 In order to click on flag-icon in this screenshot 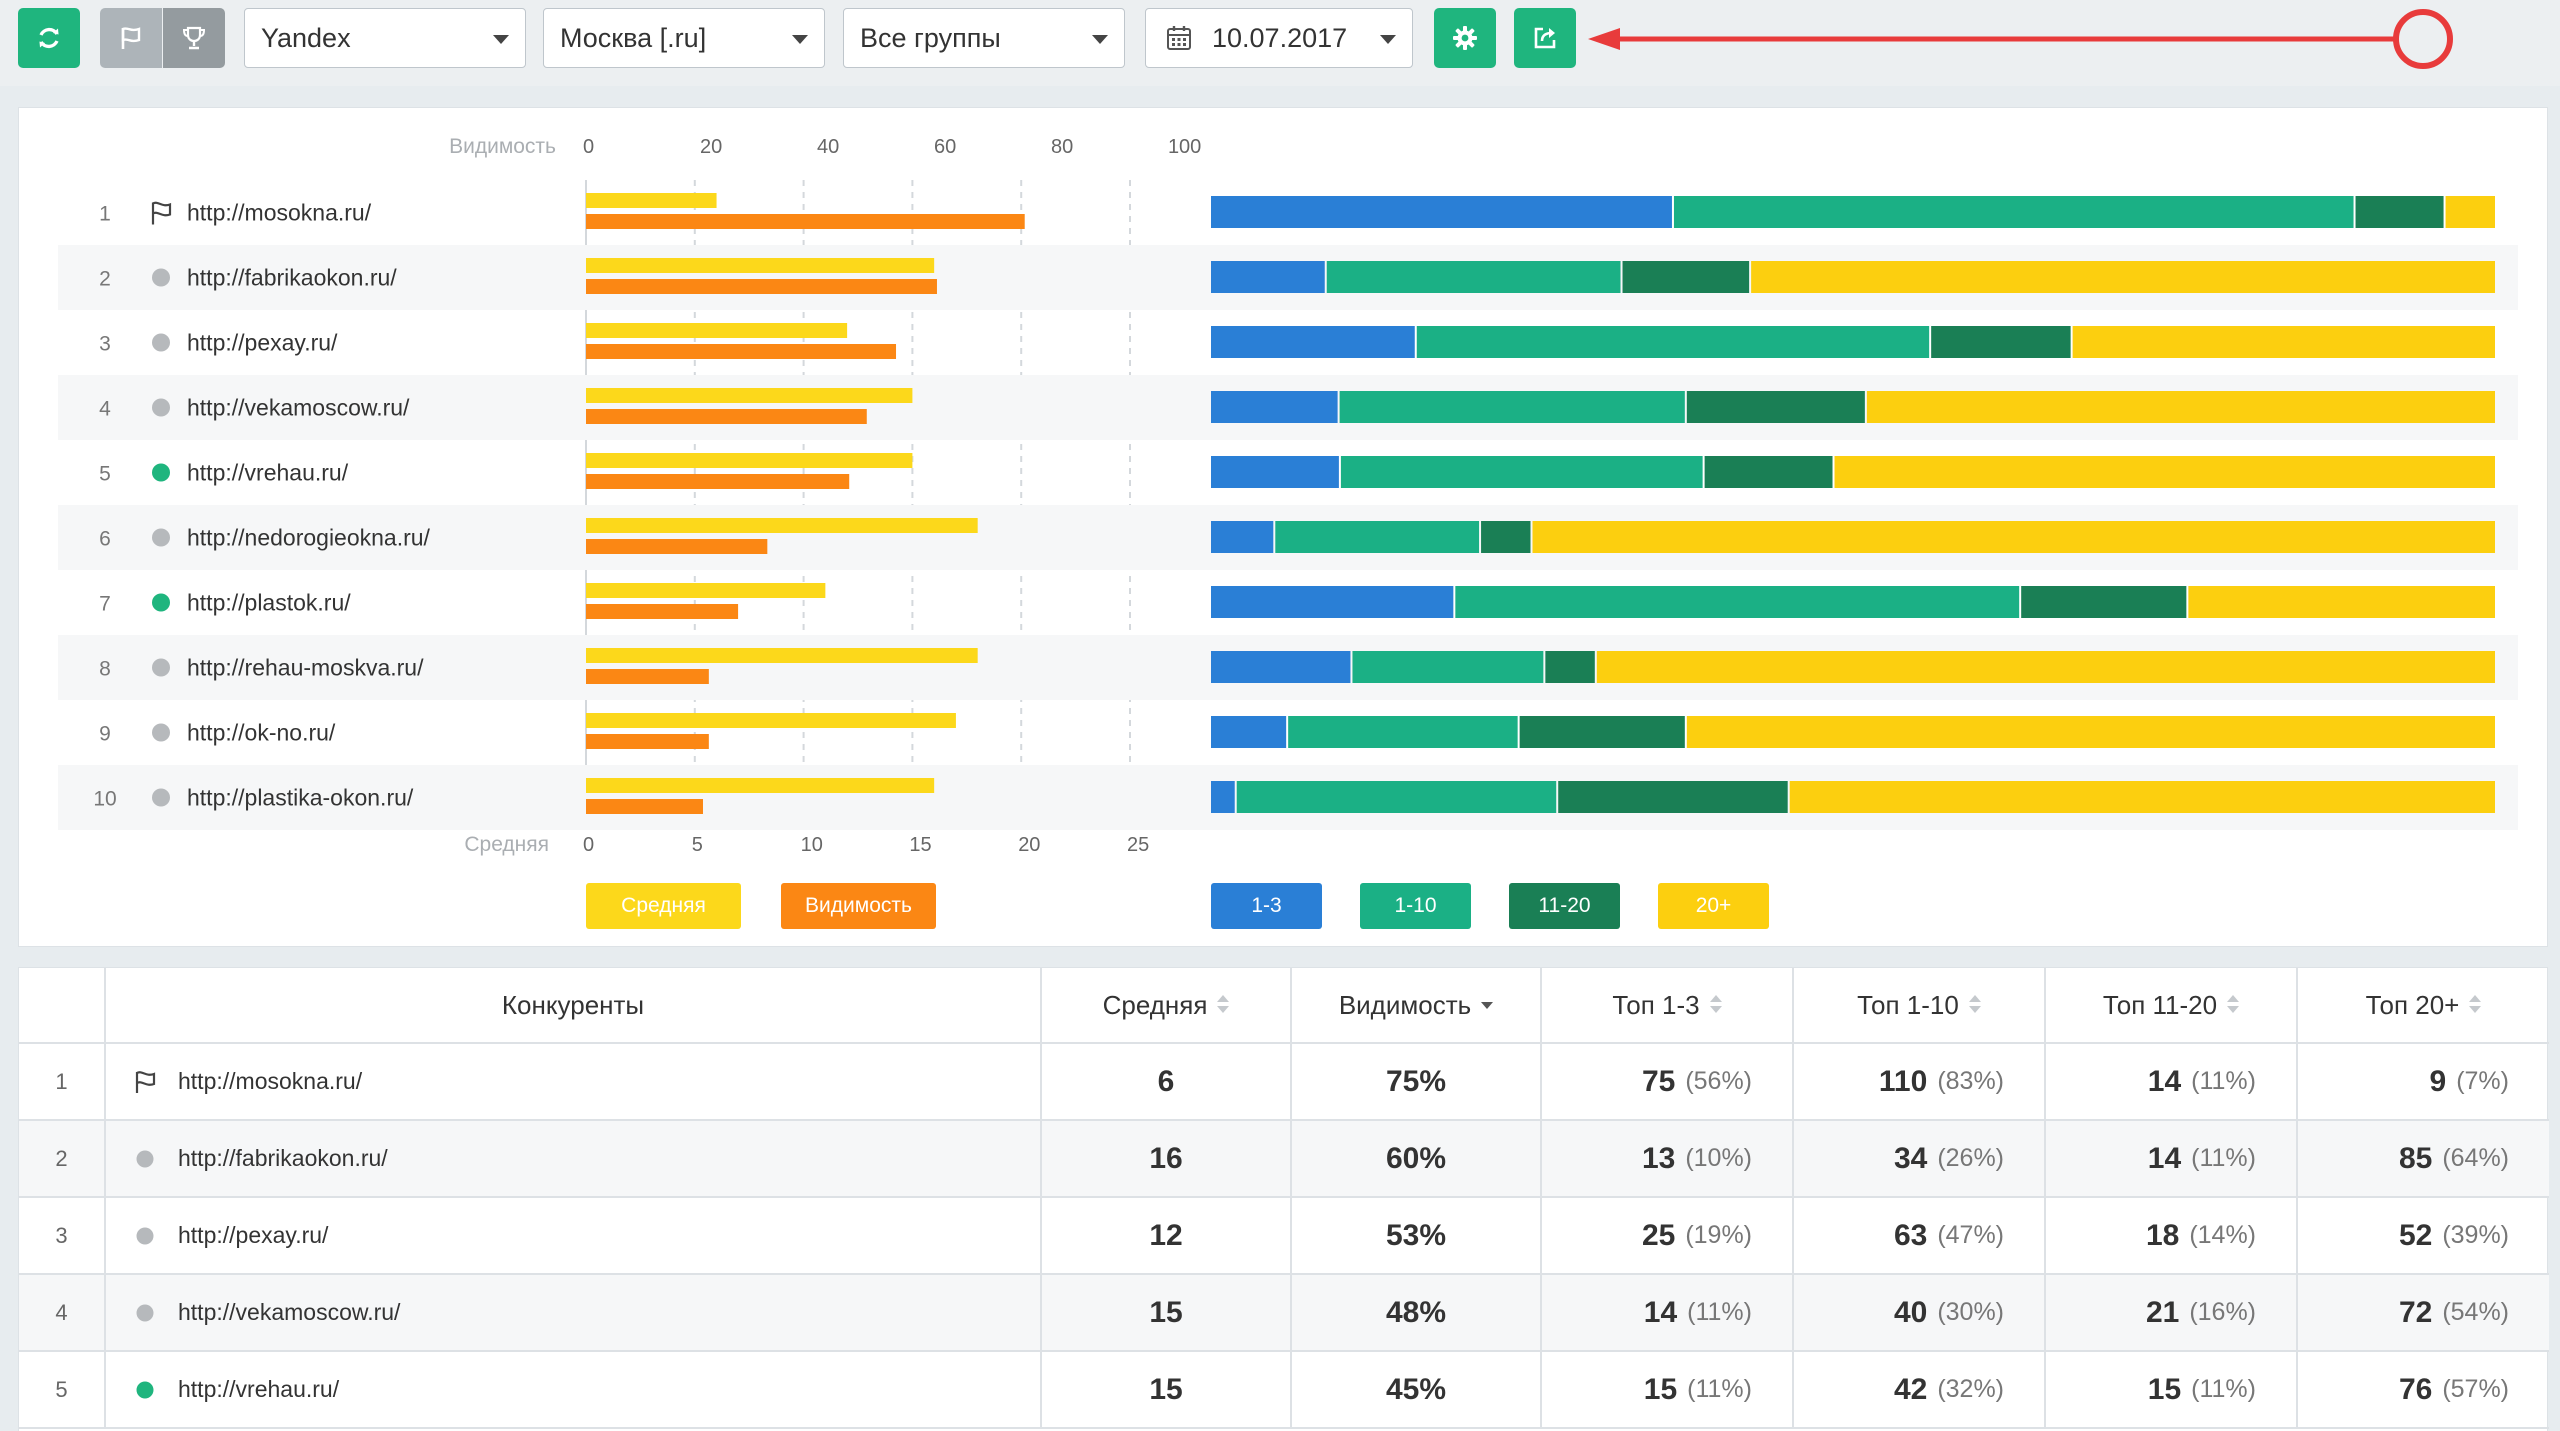, I will do `click(131, 38)`.